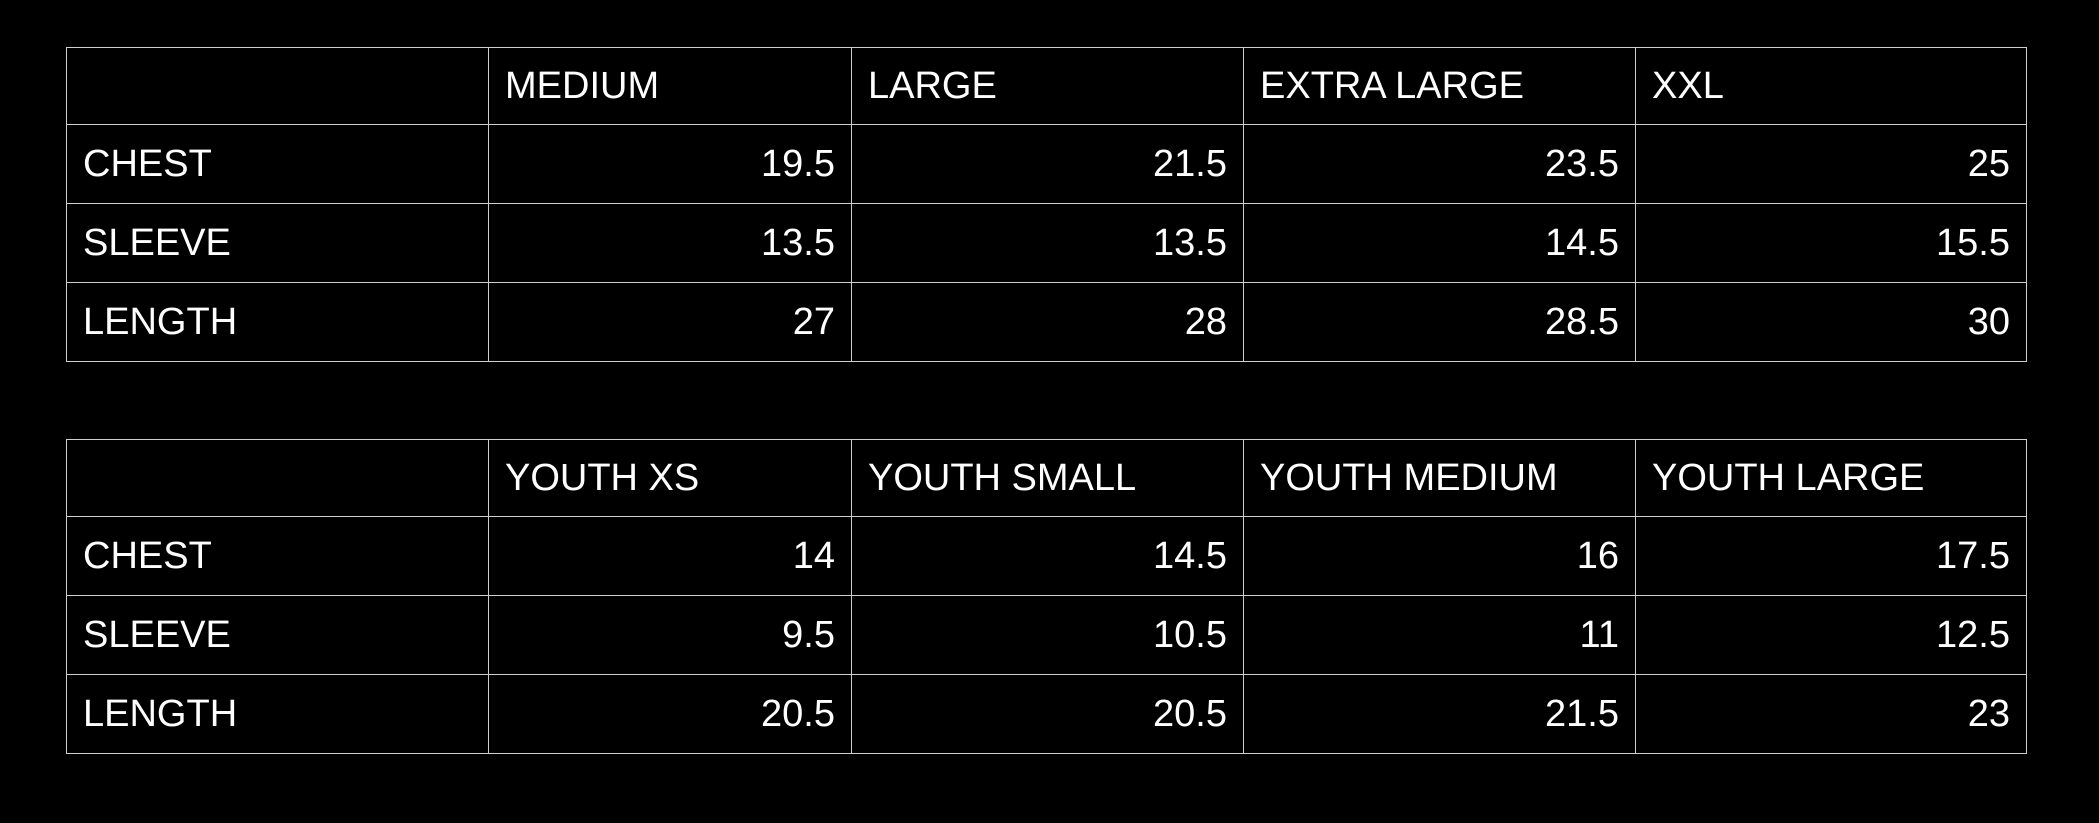 The height and width of the screenshot is (823, 2099). I want to click on column-header: YOUTH XS, so click(670, 478).